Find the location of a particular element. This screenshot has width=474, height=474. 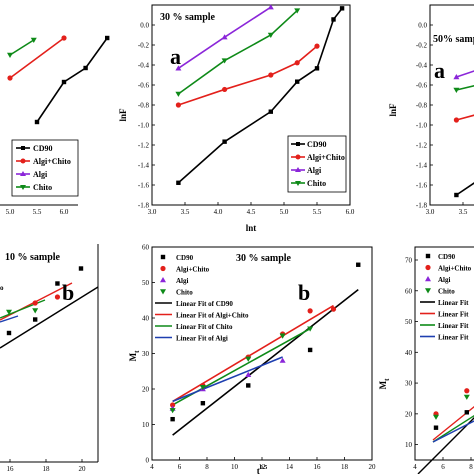

x-tick-label: 4 is located at coordinates (415, 467).